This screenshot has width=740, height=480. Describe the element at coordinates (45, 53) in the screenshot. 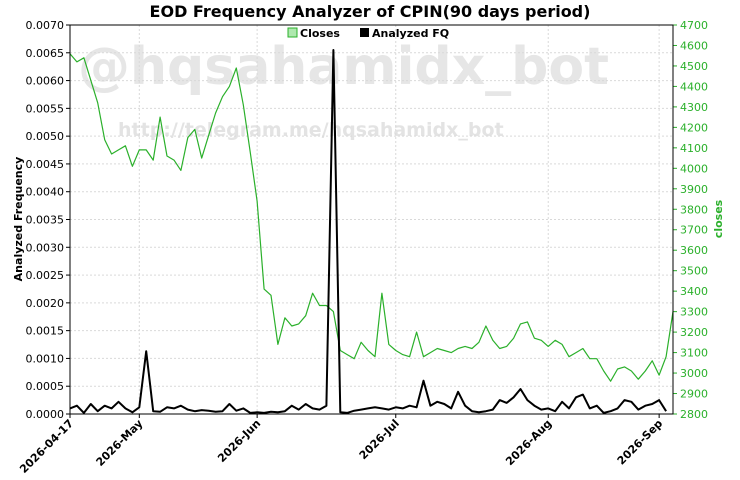

I see `left-tick-label: 0.0065` at that location.